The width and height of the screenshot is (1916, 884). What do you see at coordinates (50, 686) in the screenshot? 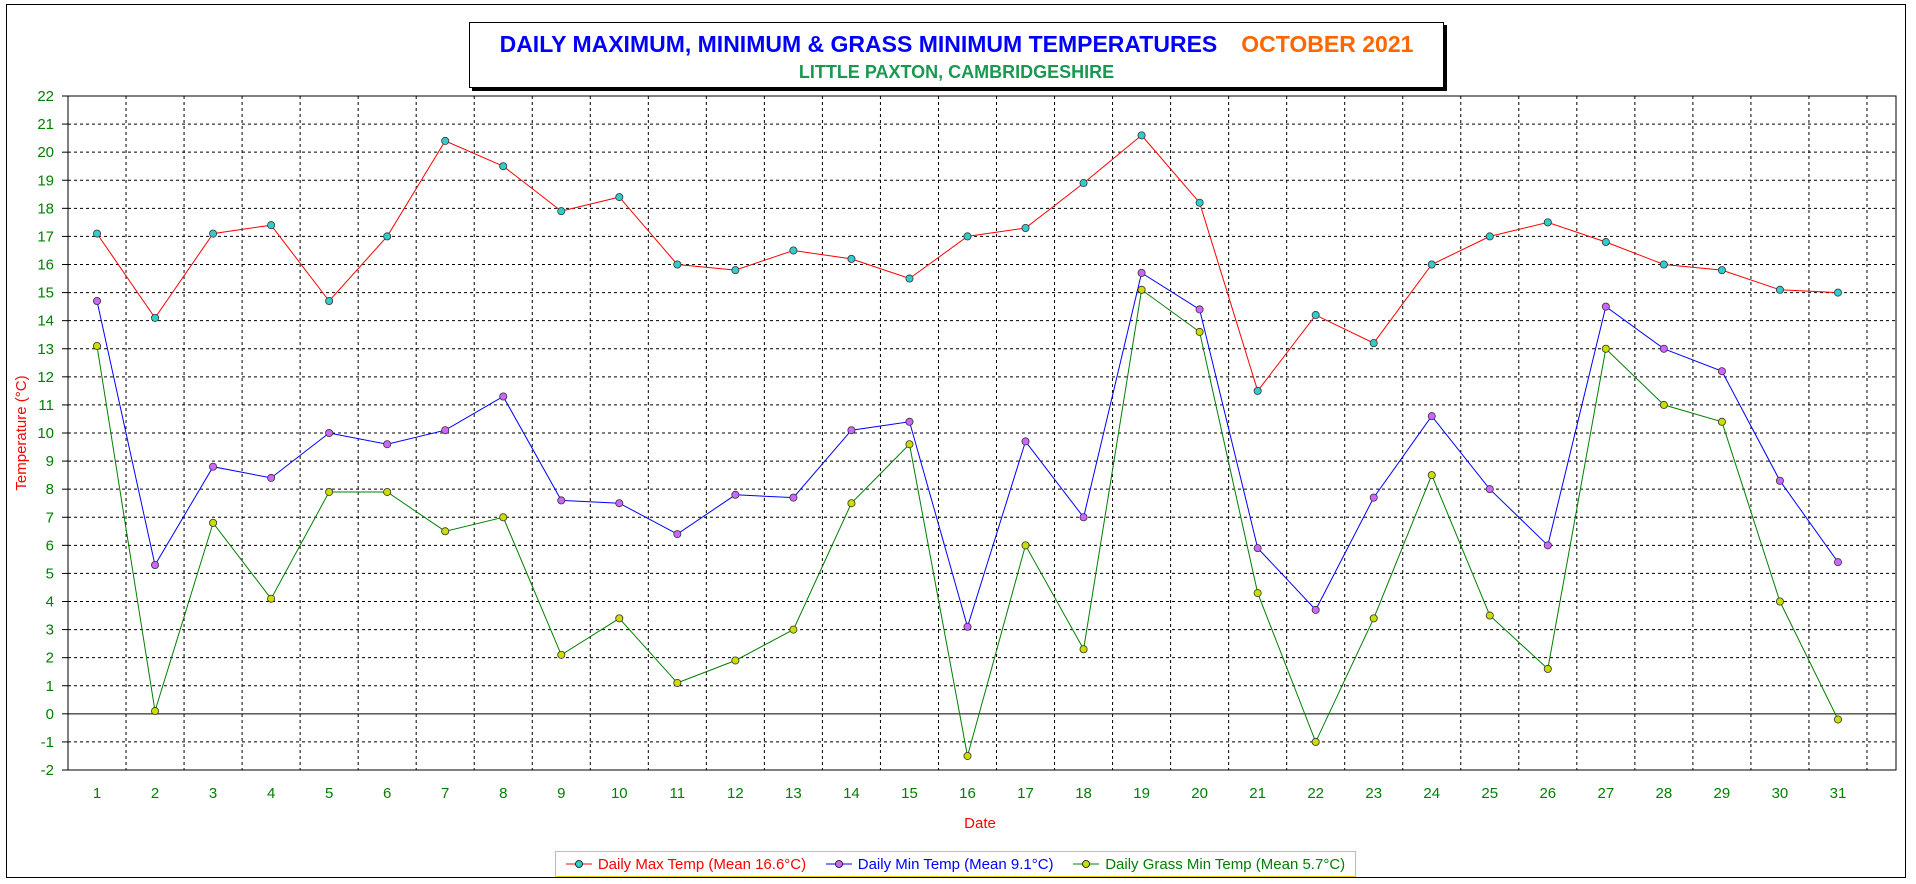
I see `y-tick-label: 1` at bounding box center [50, 686].